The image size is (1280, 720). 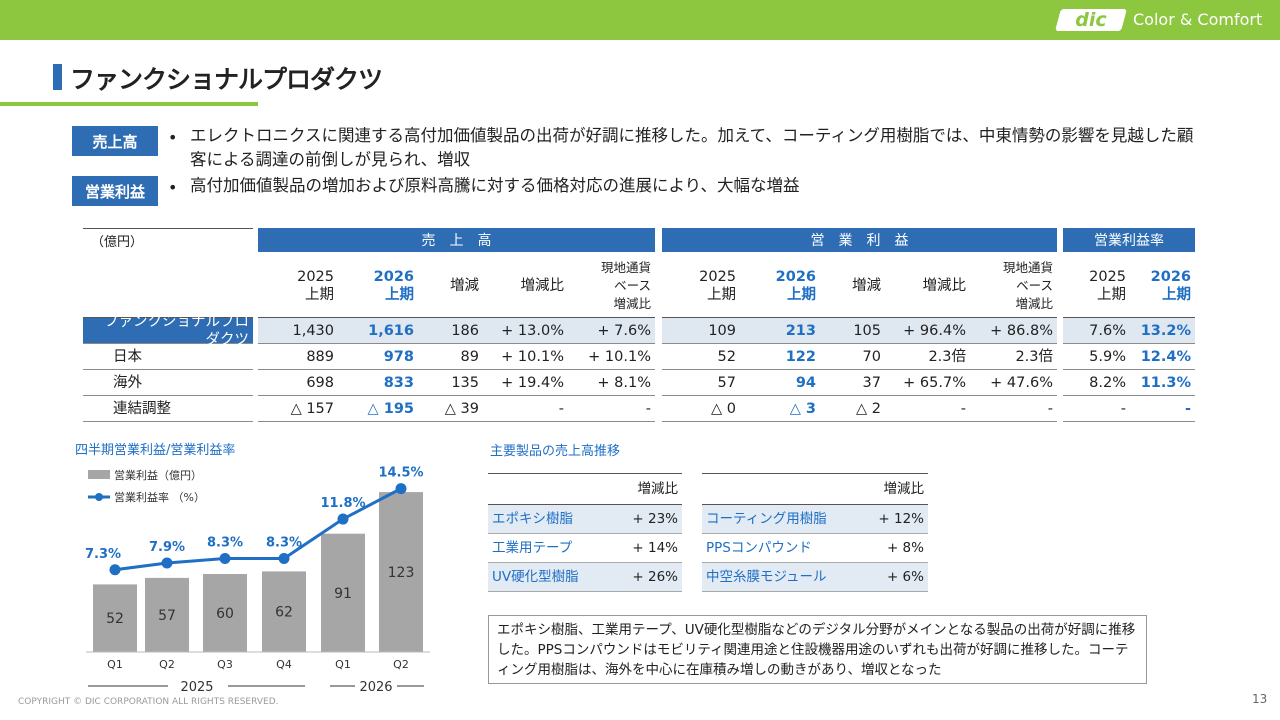 I want to click on table-cell: △ 157, so click(x=298, y=409).